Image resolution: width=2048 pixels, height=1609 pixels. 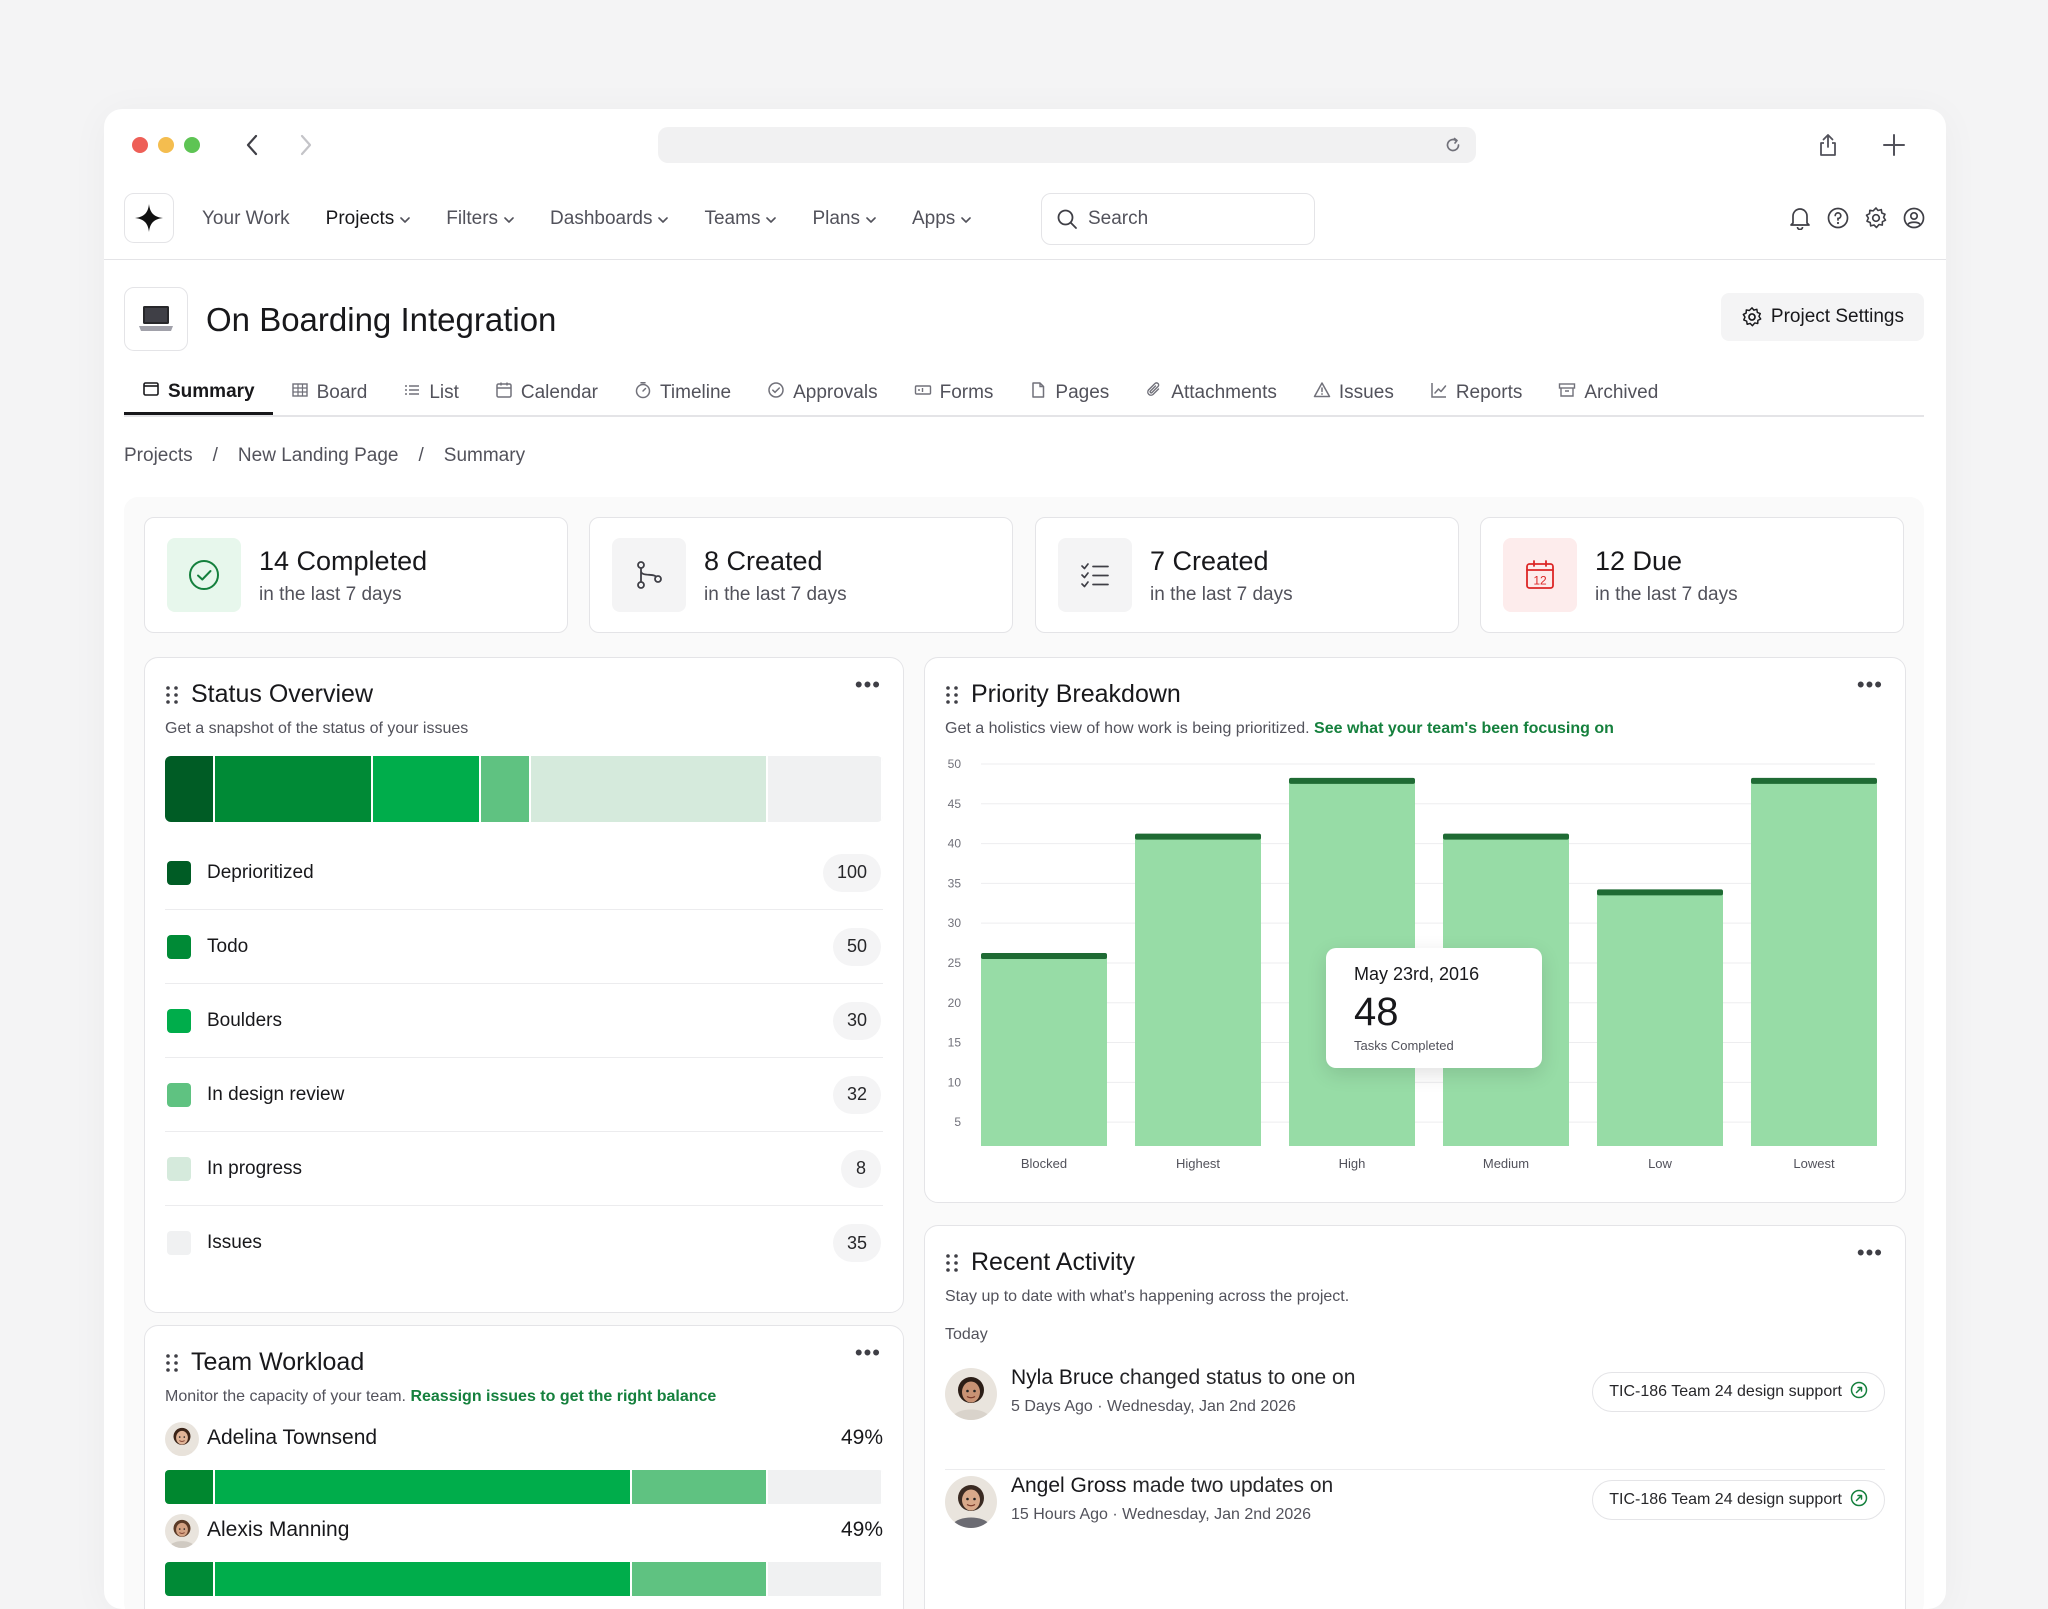 What do you see at coordinates (955, 844) in the screenshot?
I see `y-tick-label: 40` at bounding box center [955, 844].